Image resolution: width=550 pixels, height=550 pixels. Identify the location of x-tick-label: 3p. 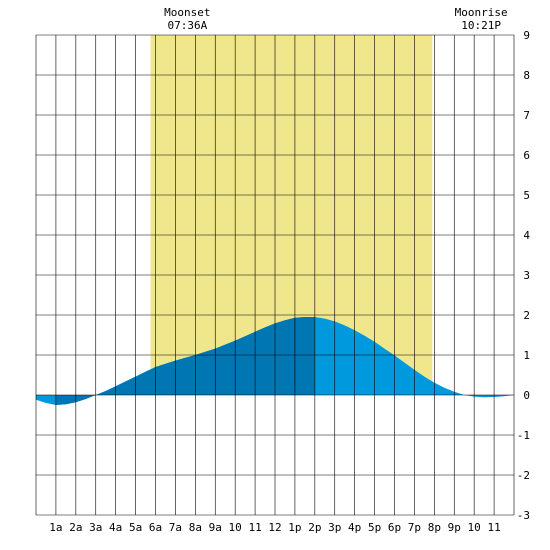
(334, 527).